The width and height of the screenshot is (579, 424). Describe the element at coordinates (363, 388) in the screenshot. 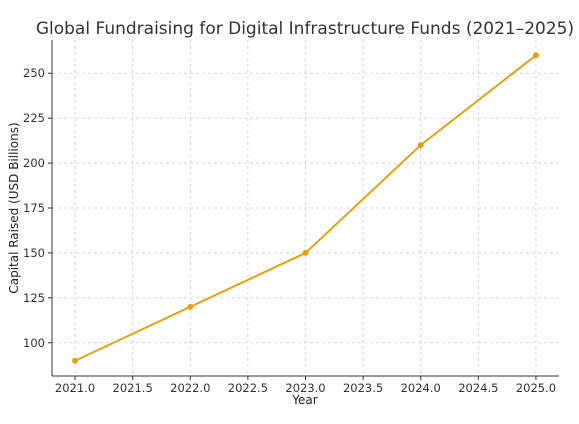

I see `x-tick-label: 2023.5` at that location.